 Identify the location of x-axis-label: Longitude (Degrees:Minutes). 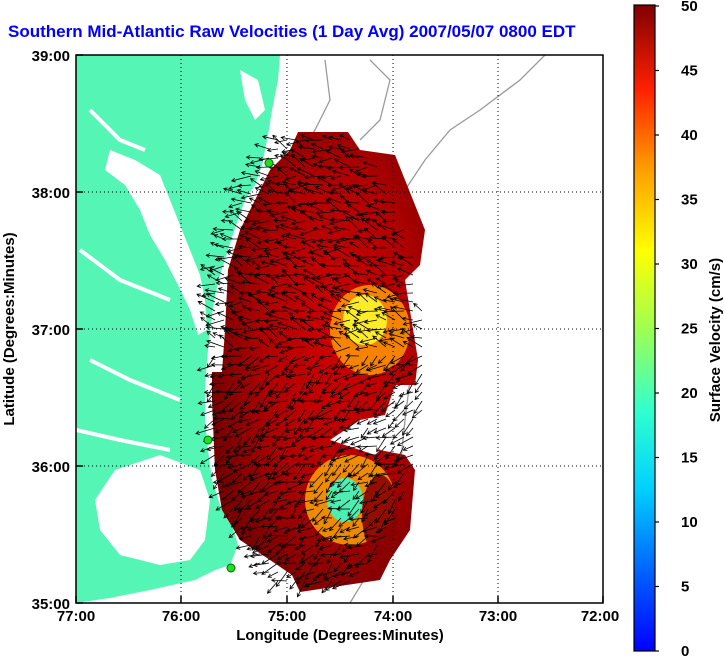
(340, 635).